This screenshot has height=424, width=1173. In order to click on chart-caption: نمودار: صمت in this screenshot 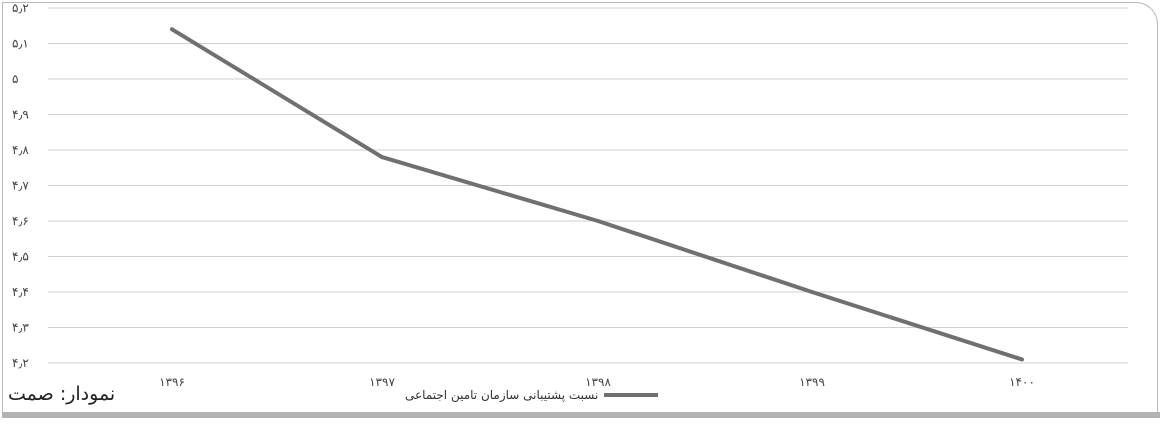, I will do `click(62, 394)`.